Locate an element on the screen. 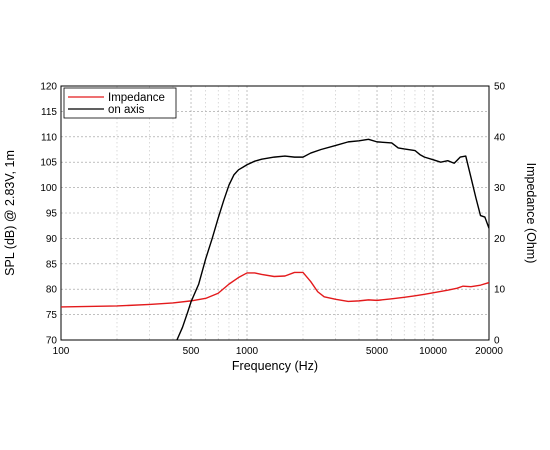  legend-background is located at coordinates (120, 103).